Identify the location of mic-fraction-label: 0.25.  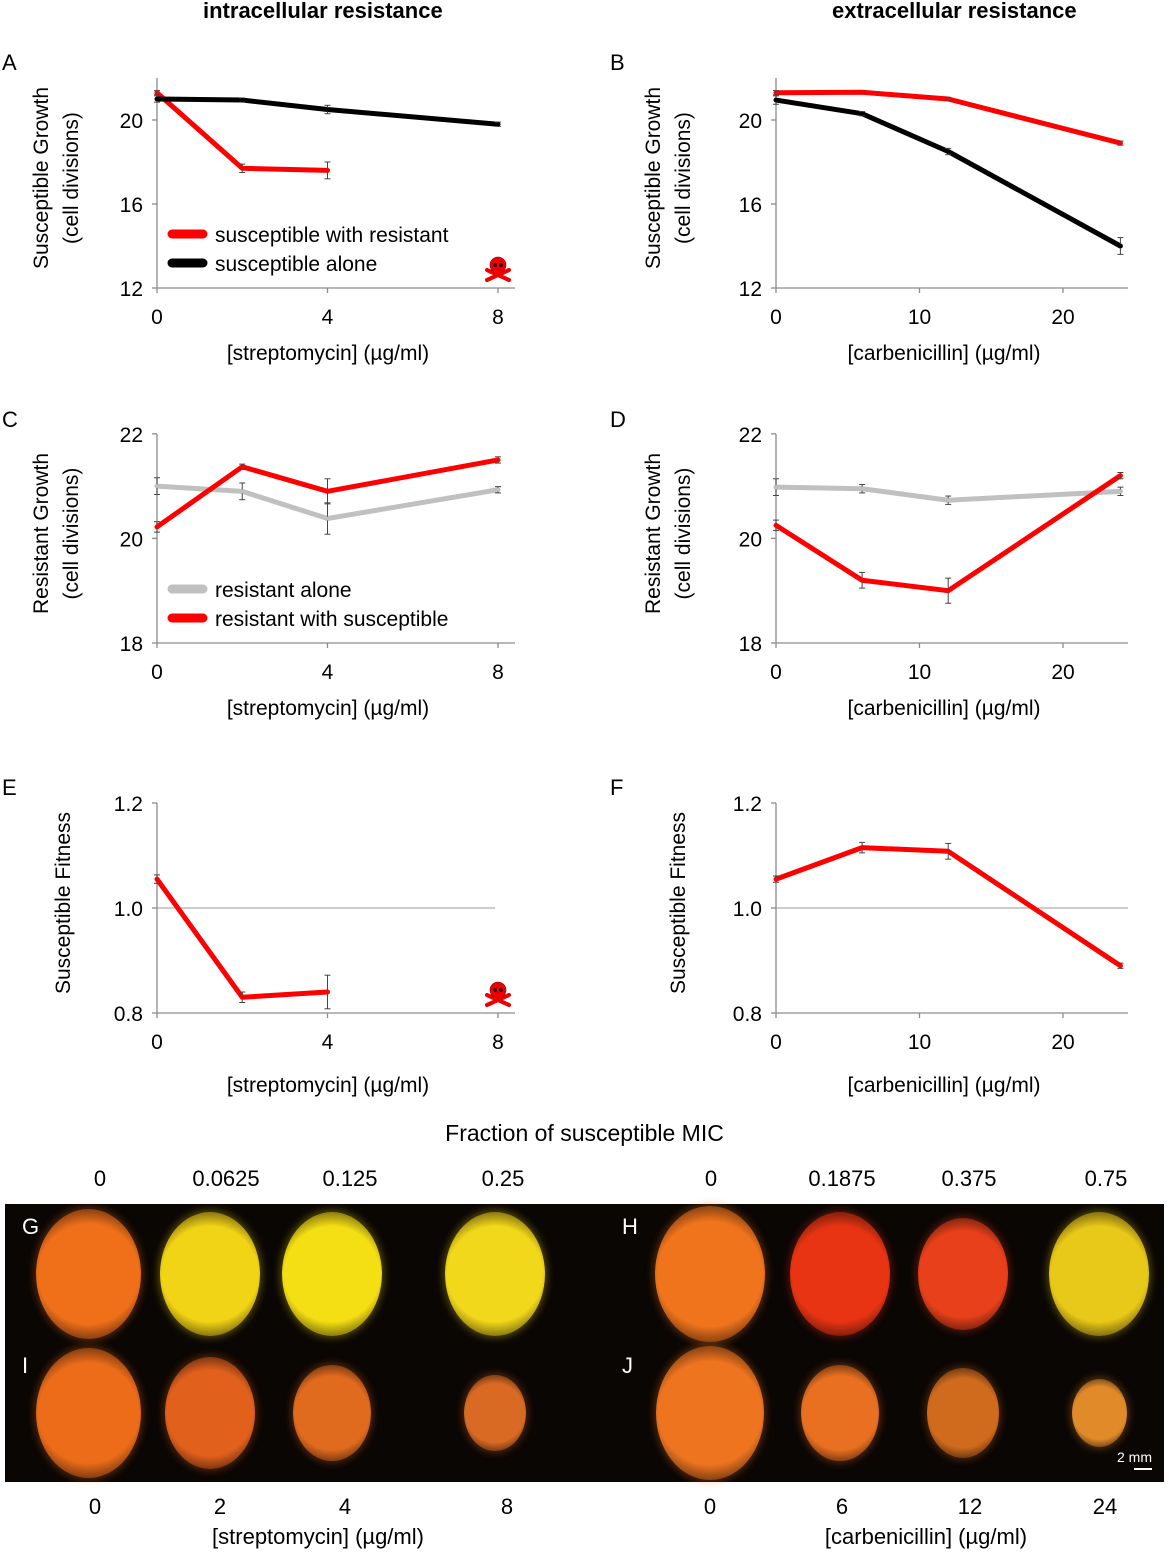
(503, 1178).